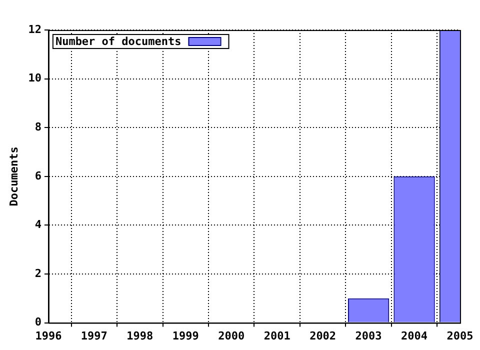  I want to click on x-tick-label: 2002, so click(323, 335).